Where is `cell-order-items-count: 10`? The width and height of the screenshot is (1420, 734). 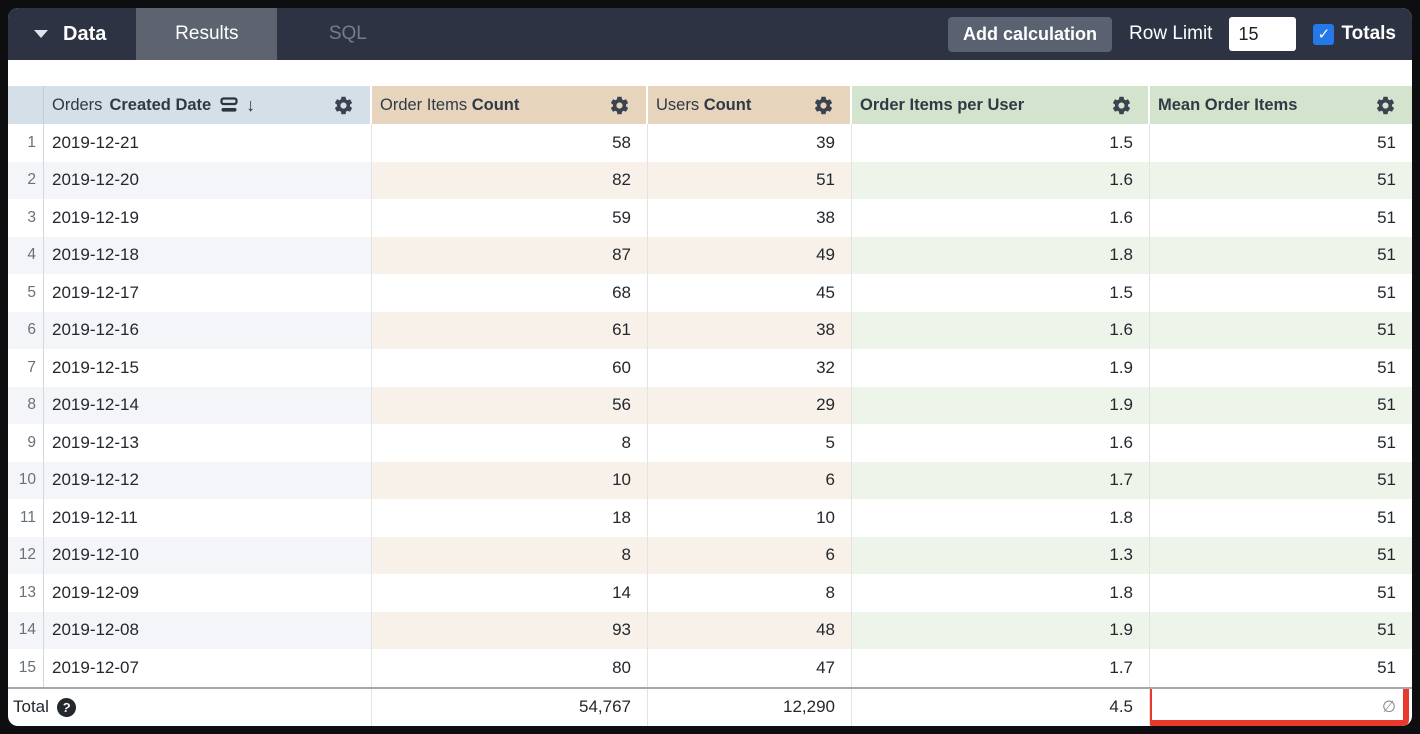
cell-order-items-count: 10 is located at coordinates (510, 480).